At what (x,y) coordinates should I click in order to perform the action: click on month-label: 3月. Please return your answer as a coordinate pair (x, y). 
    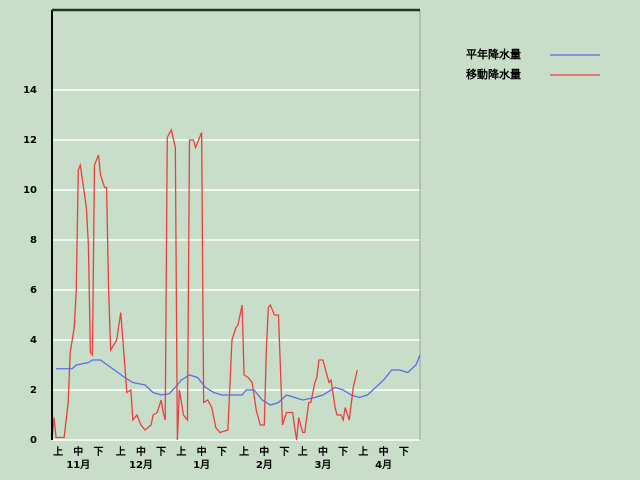
    Looking at the image, I should click on (322, 465).